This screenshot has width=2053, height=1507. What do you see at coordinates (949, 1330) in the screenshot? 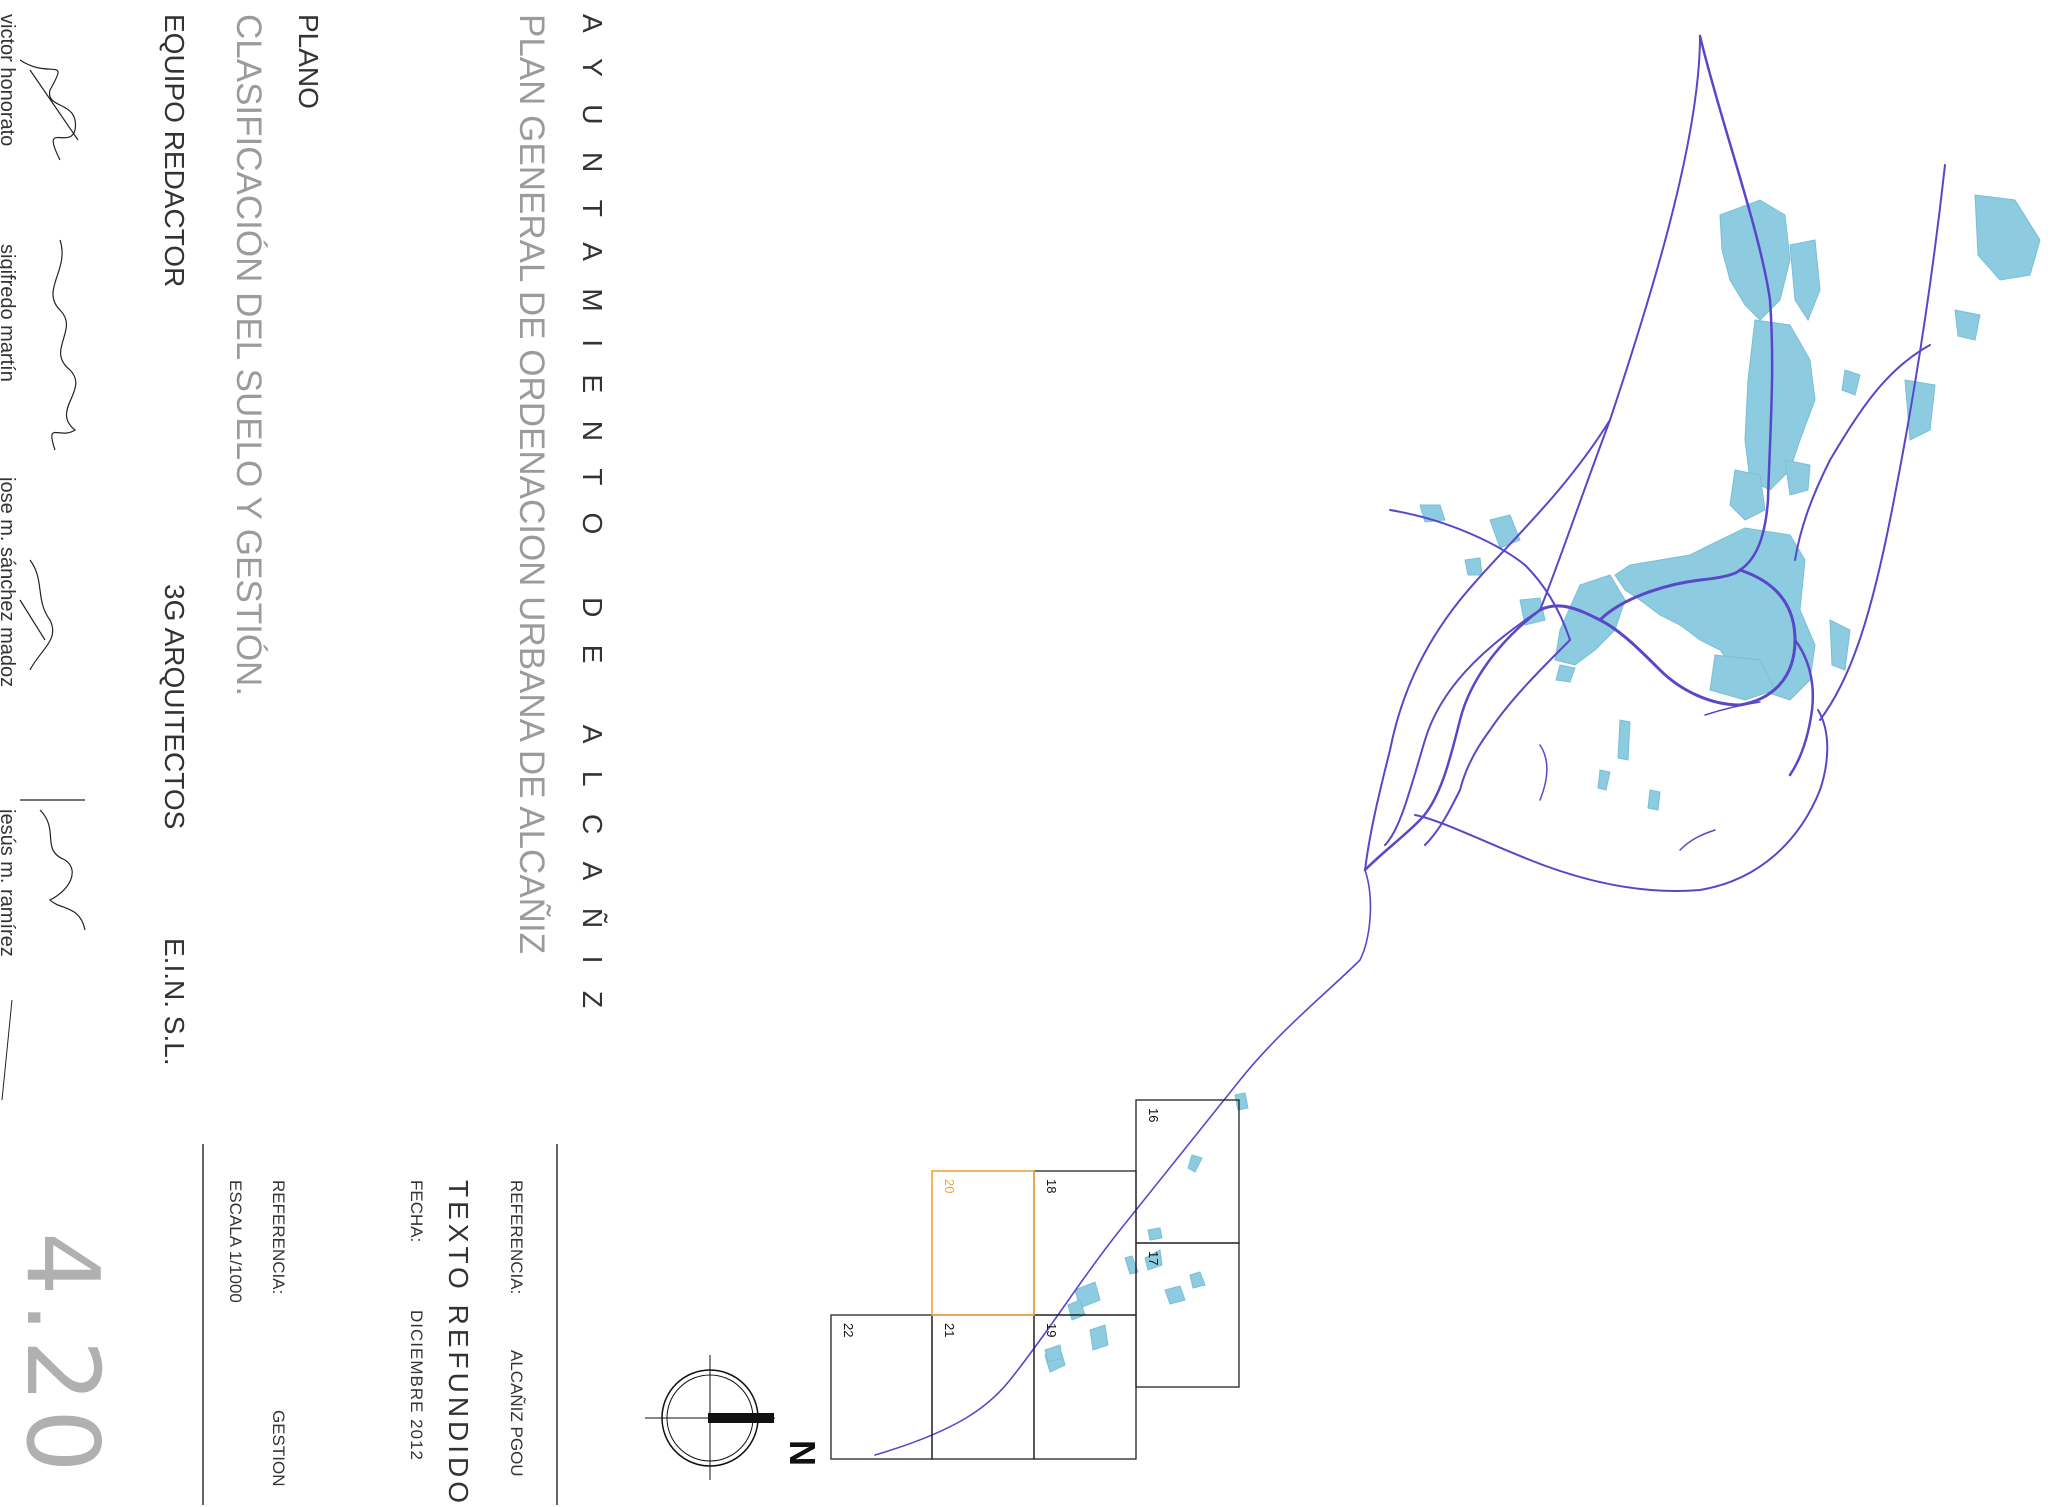
I see `sheet-number-21: 21` at bounding box center [949, 1330].